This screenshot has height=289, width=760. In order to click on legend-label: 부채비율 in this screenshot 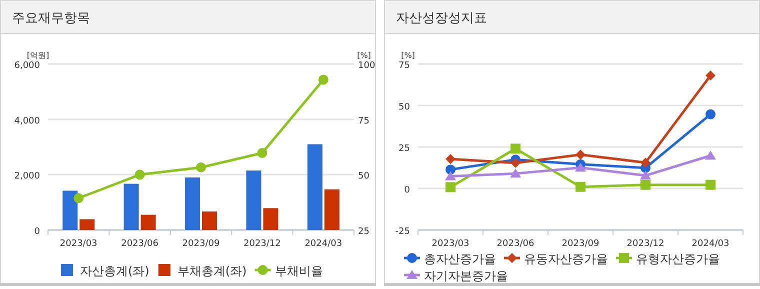, I will do `click(298, 271)`.